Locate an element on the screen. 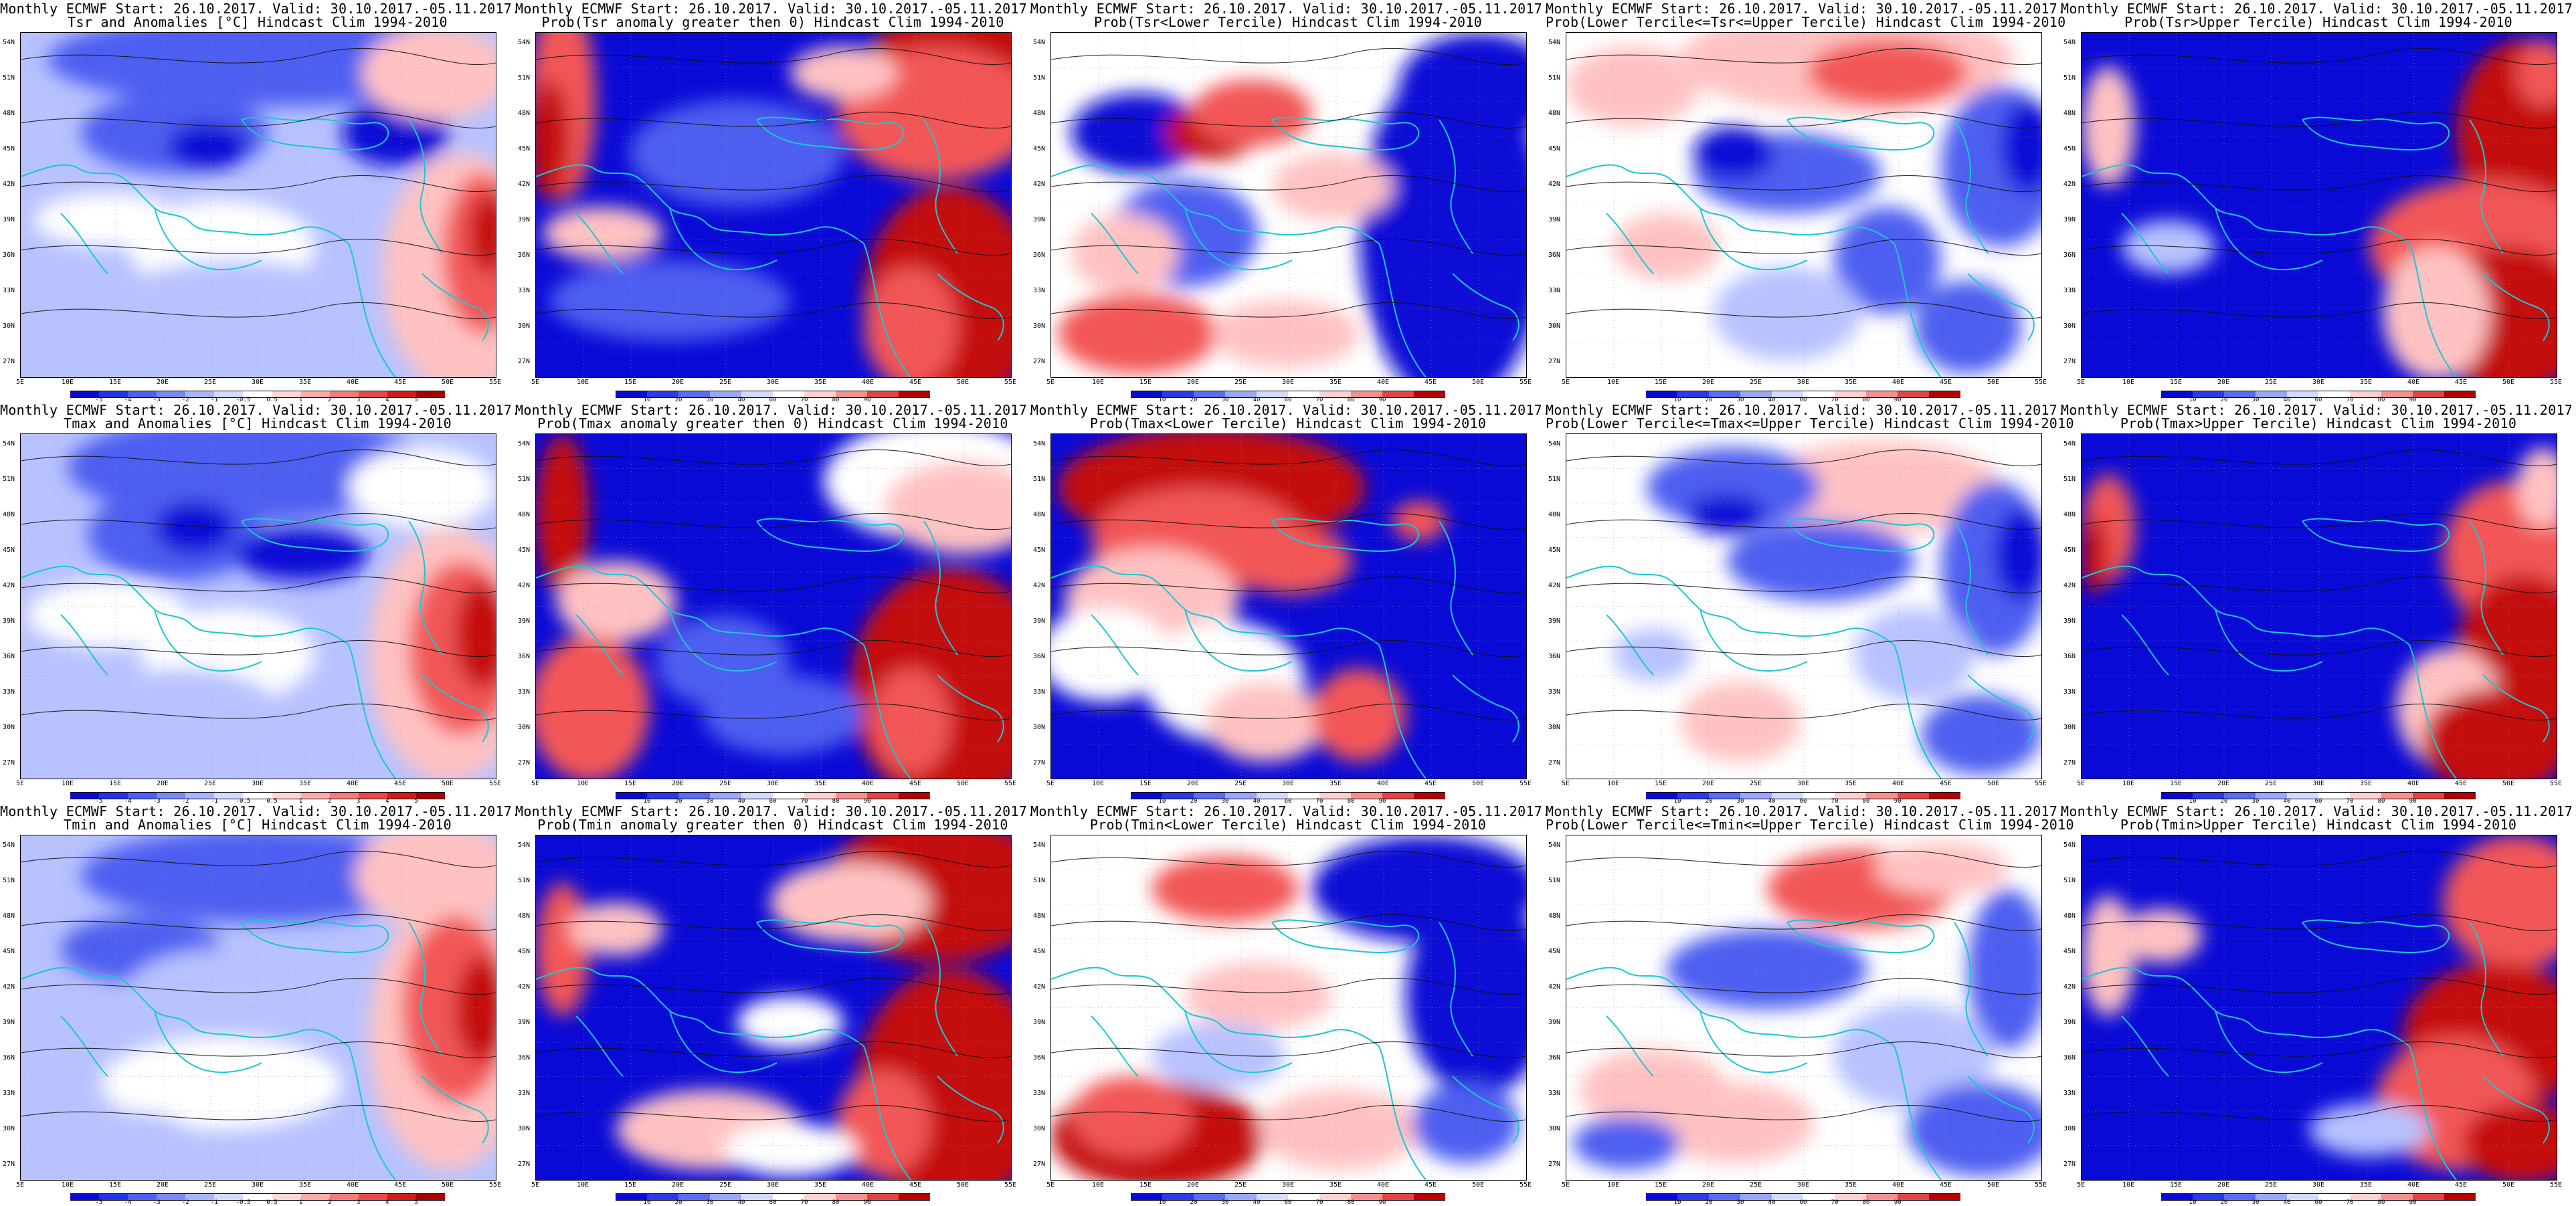  colorbar-tick-label: 90 is located at coordinates (1382, 801).